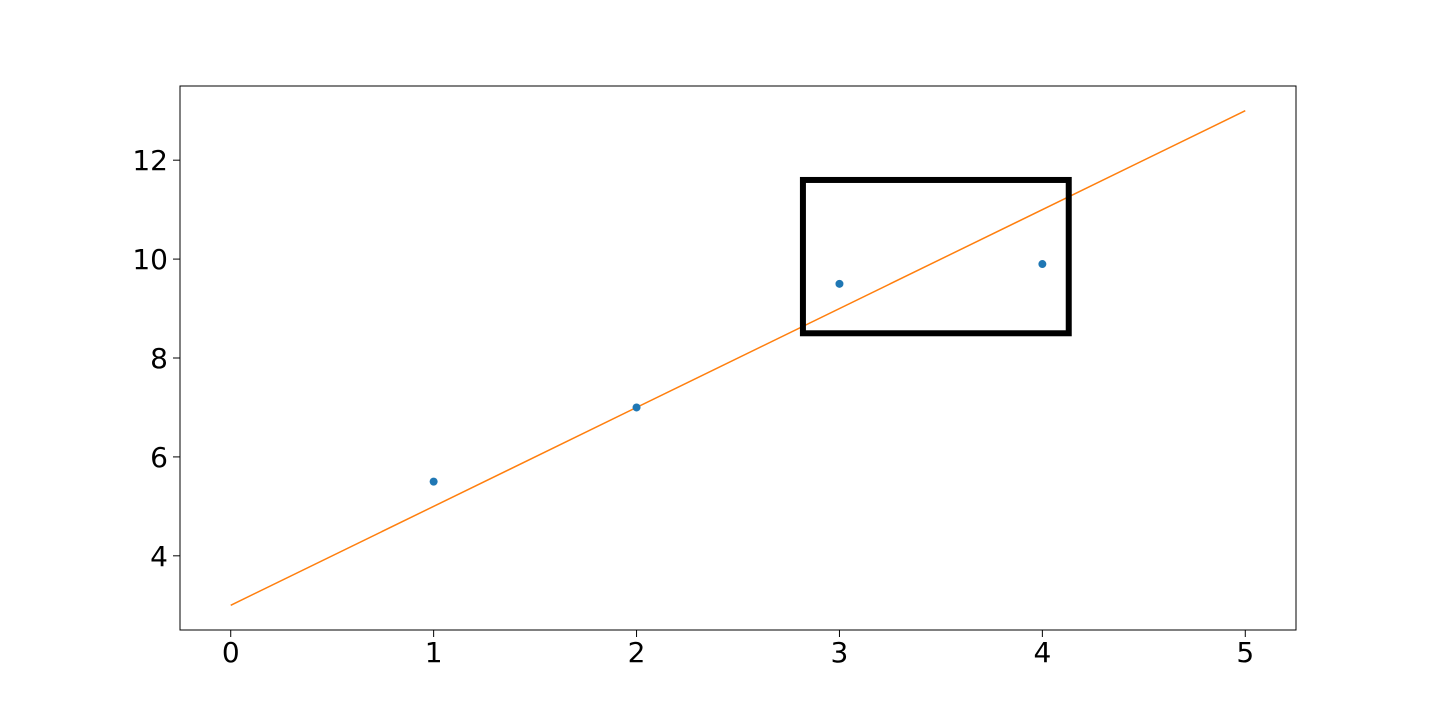 The height and width of the screenshot is (720, 1440). What do you see at coordinates (159, 358) in the screenshot?
I see `y-tick-label: 8` at bounding box center [159, 358].